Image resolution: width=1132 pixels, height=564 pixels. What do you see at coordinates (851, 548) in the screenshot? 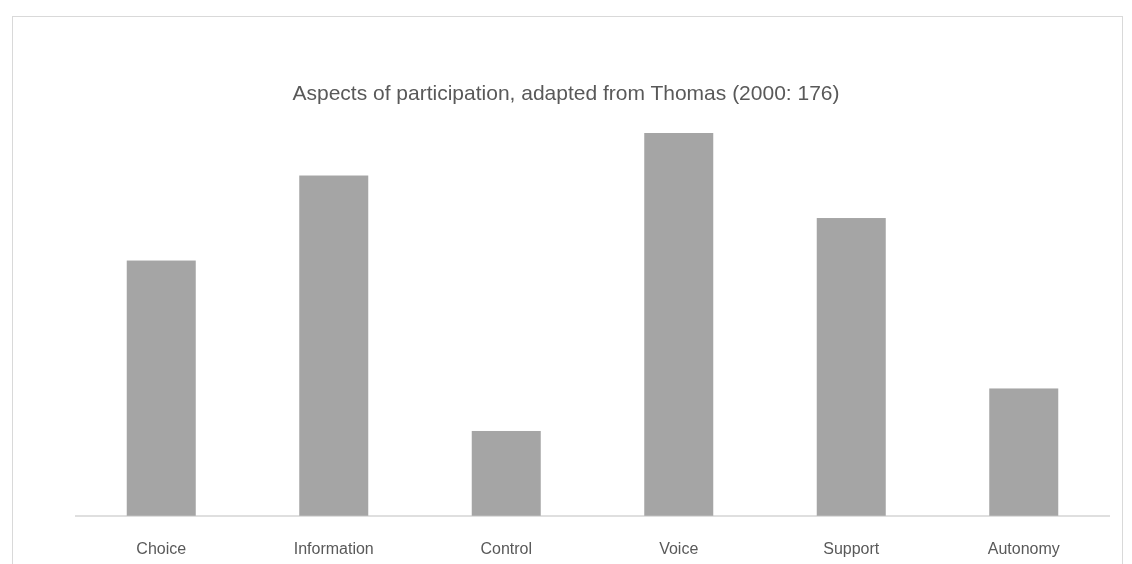
I see `x-tick-label: Support` at bounding box center [851, 548].